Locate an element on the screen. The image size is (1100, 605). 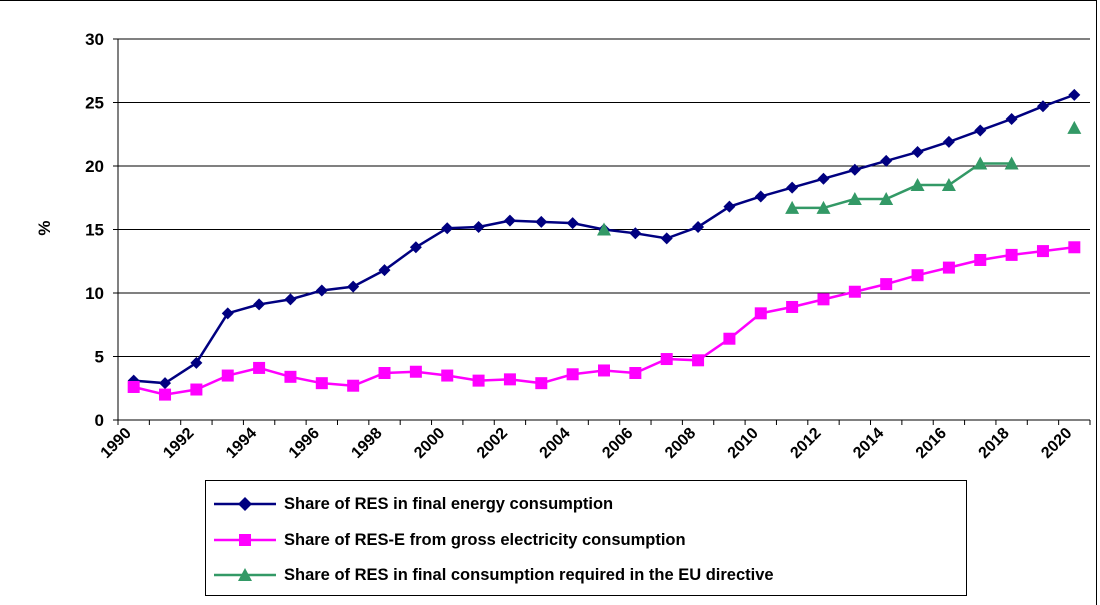
y-tick-label: 30 is located at coordinates (94, 39).